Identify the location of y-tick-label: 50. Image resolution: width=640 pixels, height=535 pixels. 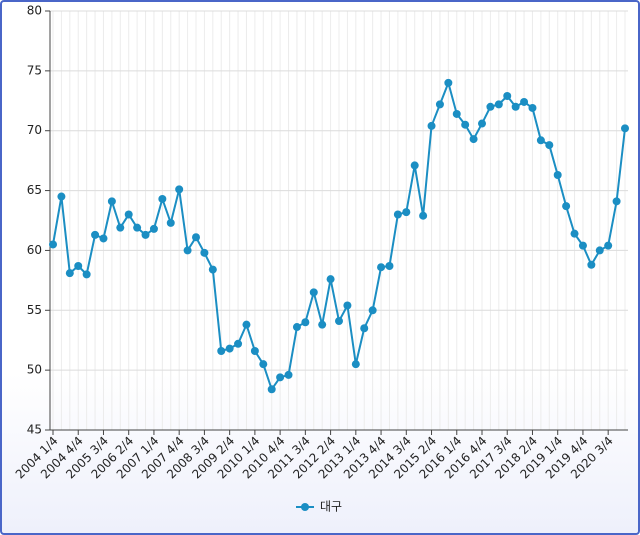
(34, 370).